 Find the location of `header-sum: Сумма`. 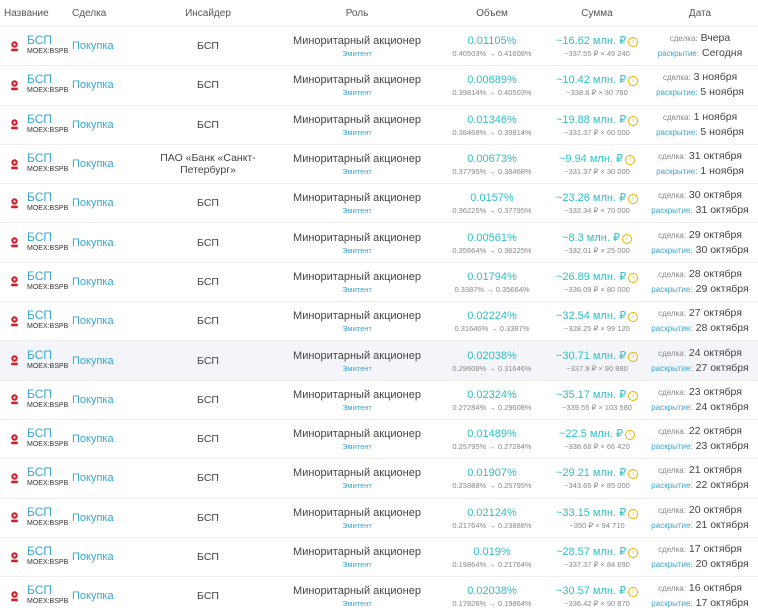

header-sum: Сумма is located at coordinates (597, 13).